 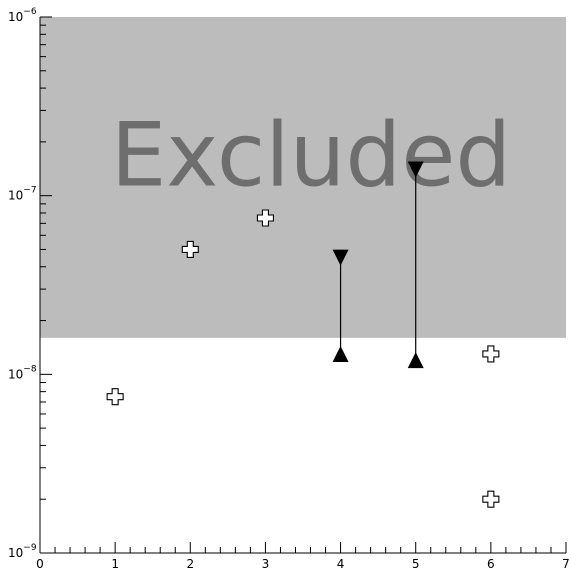 I want to click on y-tick-exponent: −6, so click(x=30, y=12).